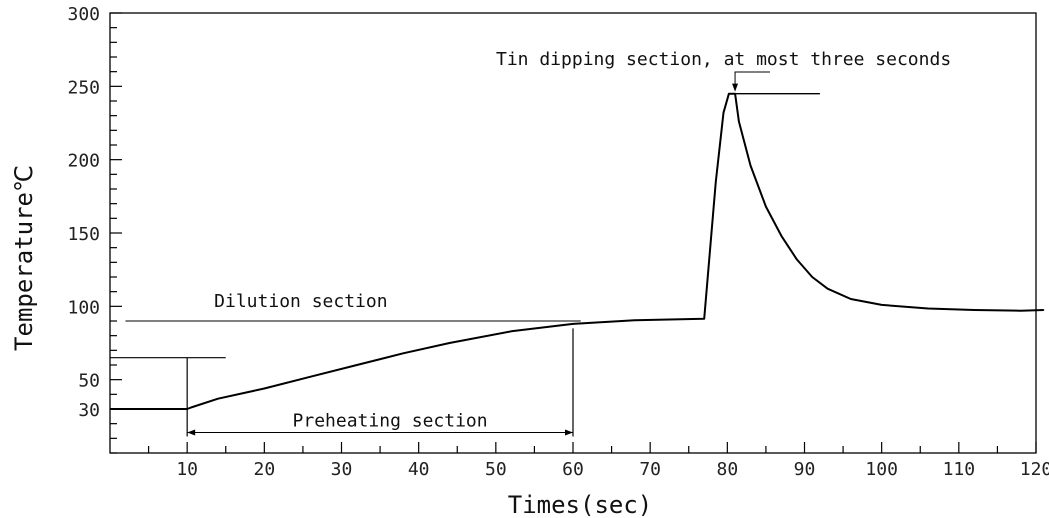 Image resolution: width=1049 pixels, height=518 pixels. I want to click on y-tick-label: 200, so click(83, 161).